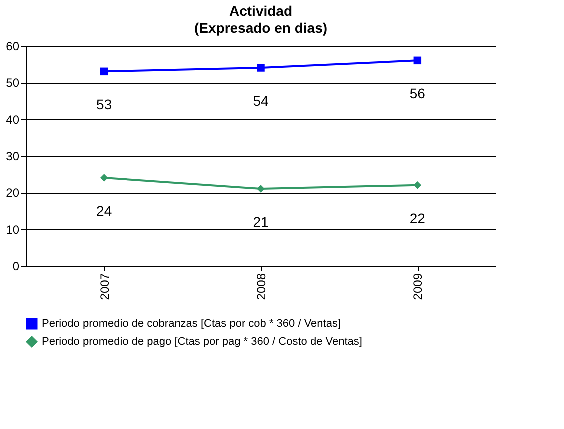  Describe the element at coordinates (105, 286) in the screenshot. I see `x-tick-label: 2007` at that location.